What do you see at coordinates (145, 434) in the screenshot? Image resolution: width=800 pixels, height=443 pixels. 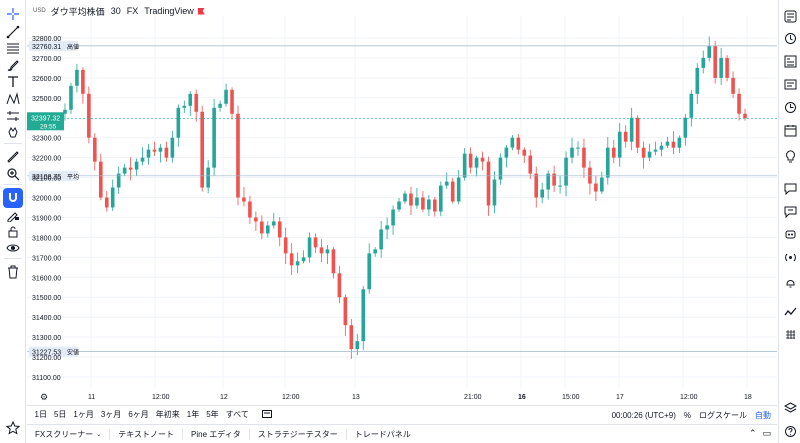 I see `tab-text-notes: テキストノート` at bounding box center [145, 434].